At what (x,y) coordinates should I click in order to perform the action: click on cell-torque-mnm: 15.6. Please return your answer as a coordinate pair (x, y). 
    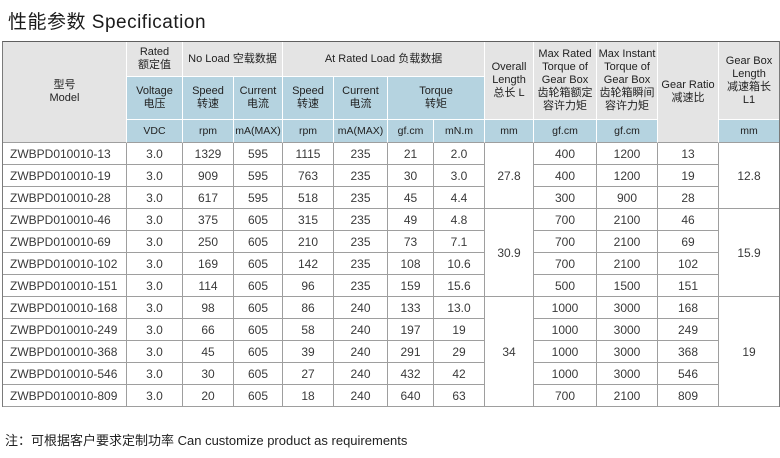
    Looking at the image, I should click on (460, 286).